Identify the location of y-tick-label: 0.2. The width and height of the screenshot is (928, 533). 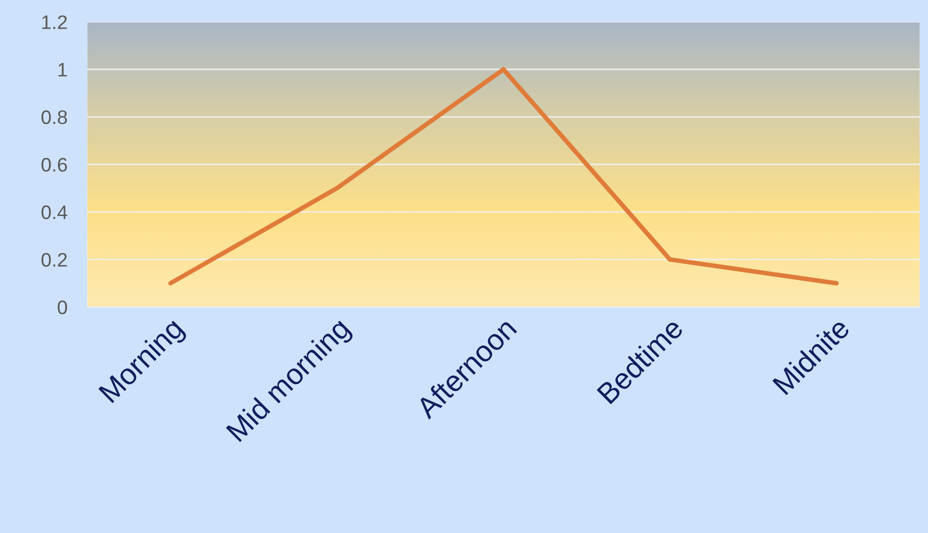
(54, 259).